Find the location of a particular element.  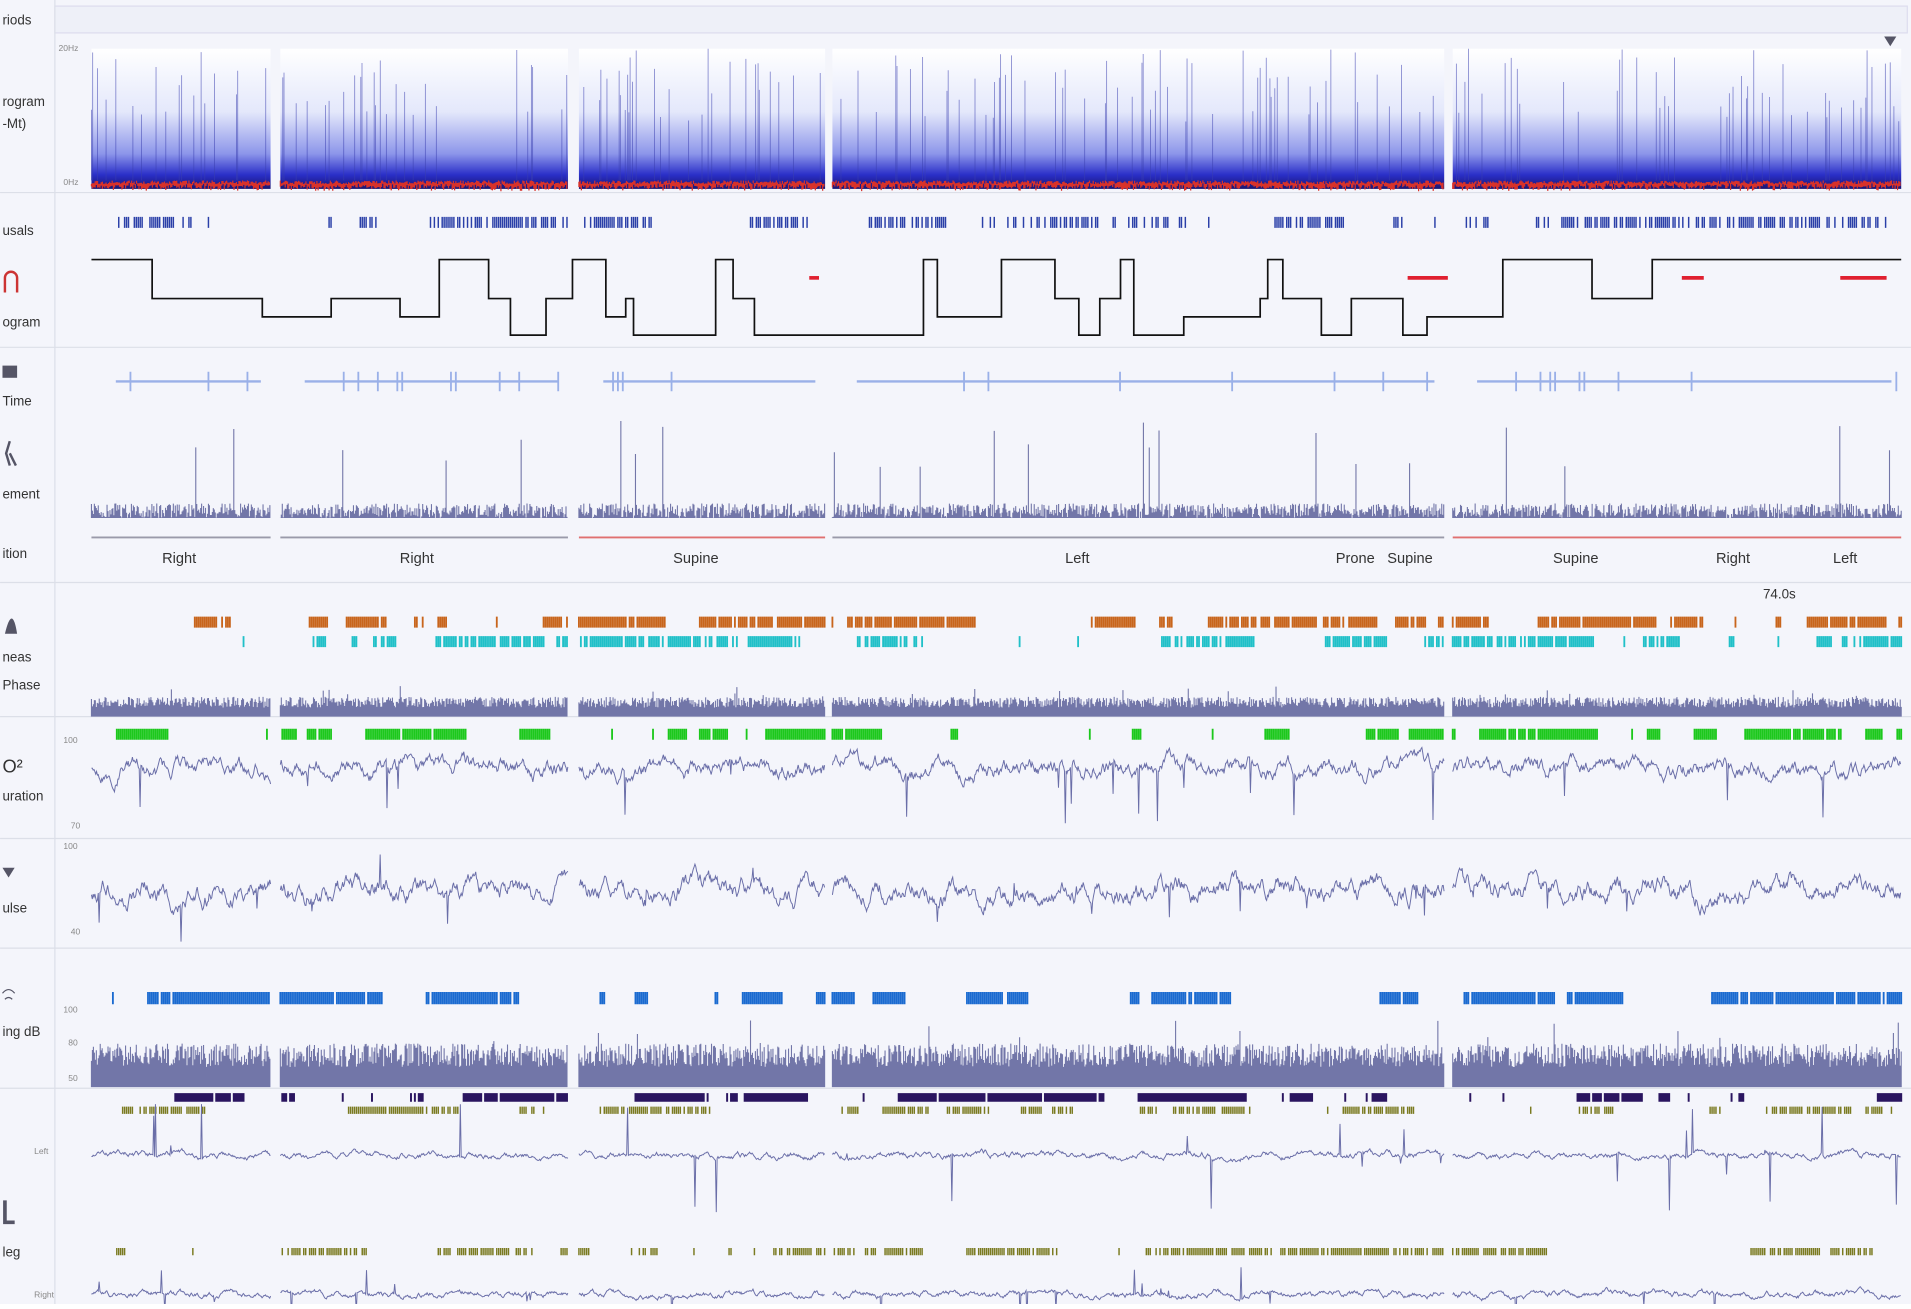

hypnogram is located at coordinates (996, 297).